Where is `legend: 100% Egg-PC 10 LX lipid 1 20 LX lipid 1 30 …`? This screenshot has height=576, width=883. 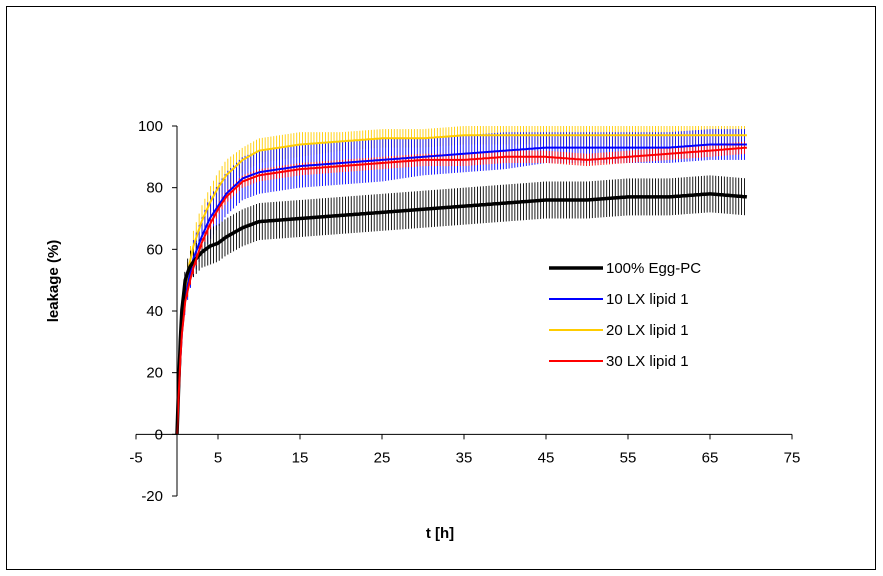
legend: 100% Egg-PC 10 LX lipid 1 20 LX lipid 1 30 … is located at coordinates (625, 315).